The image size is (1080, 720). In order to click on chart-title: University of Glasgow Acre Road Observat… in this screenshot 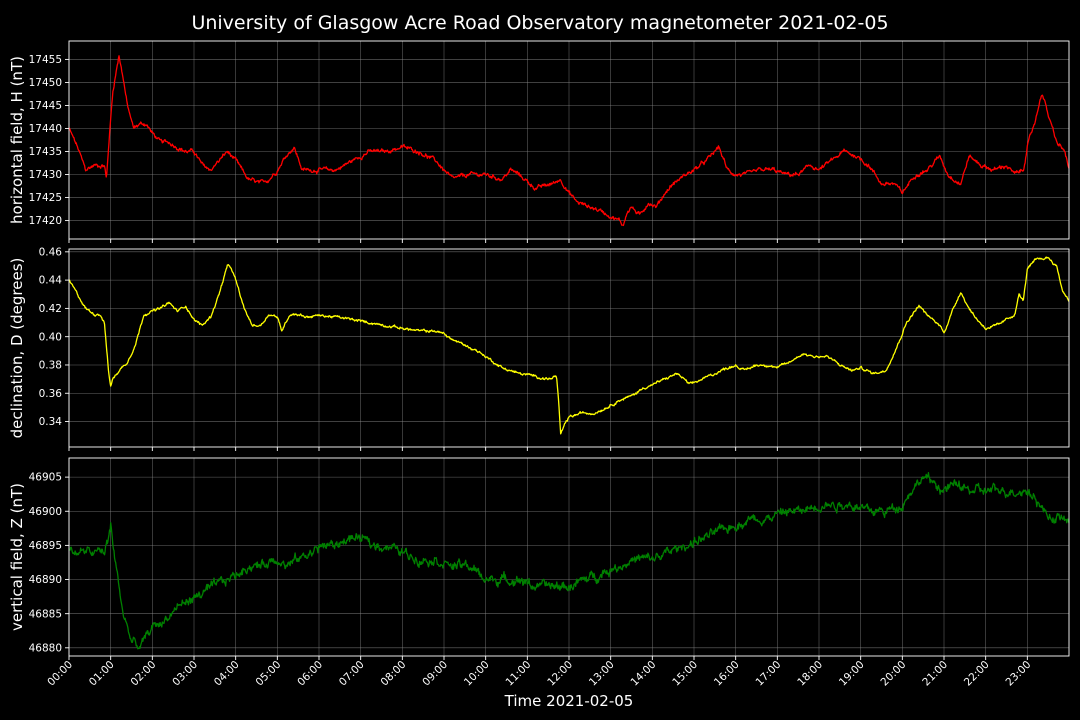, I will do `click(539, 23)`.